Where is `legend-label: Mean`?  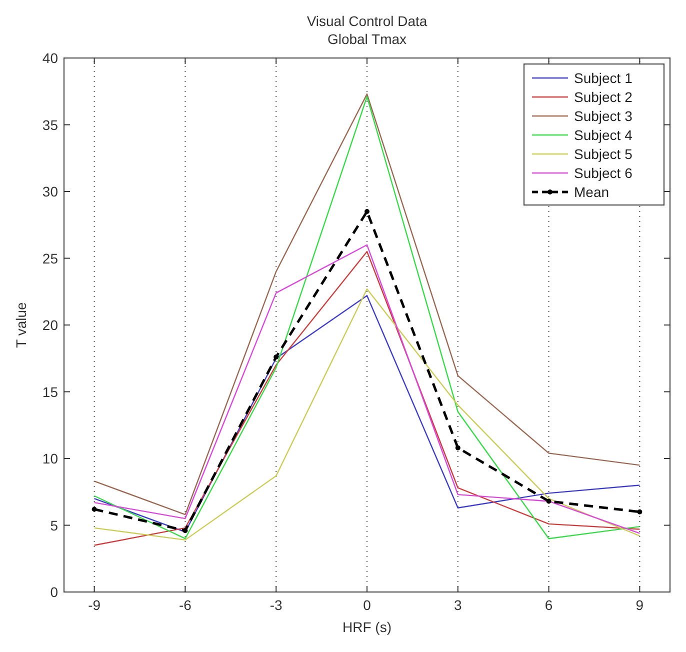 legend-label: Mean is located at coordinates (592, 192).